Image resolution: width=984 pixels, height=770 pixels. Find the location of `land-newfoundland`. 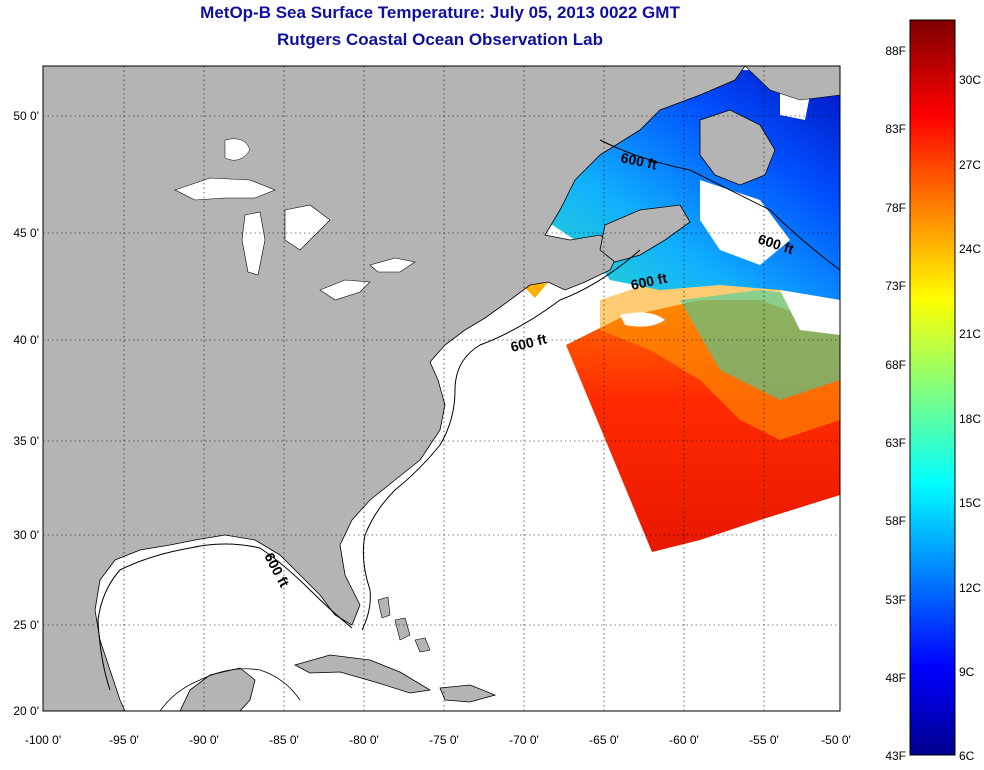

land-newfoundland is located at coordinates (737, 147).